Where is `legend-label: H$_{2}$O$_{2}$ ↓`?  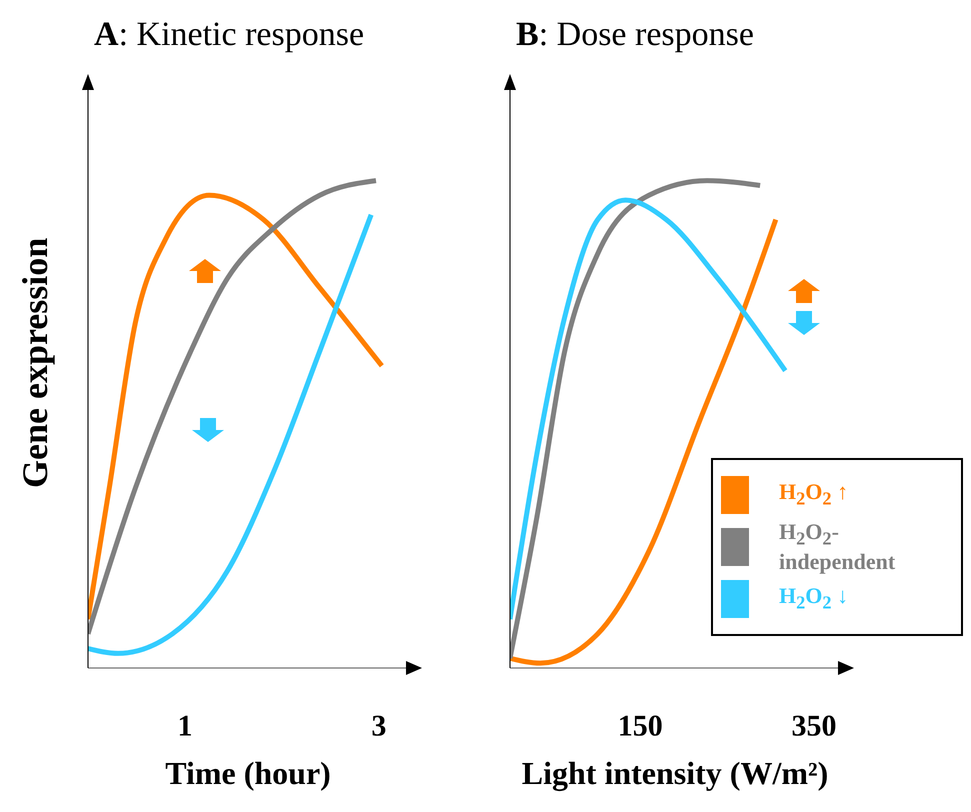 legend-label: H$_{2}$O$_{2}$ ↓ is located at coordinates (813, 599).